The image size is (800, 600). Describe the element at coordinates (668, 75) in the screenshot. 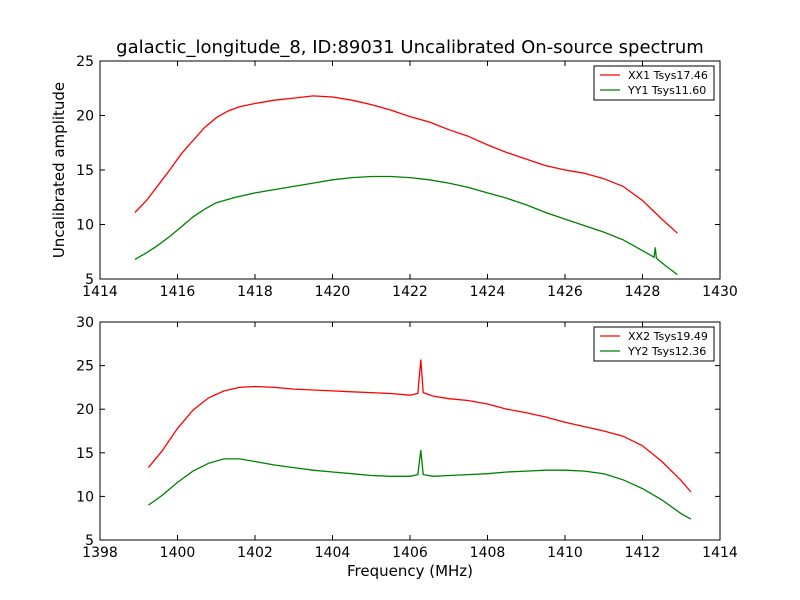

I see `legend-label: XX1 Tsys17.46` at that location.